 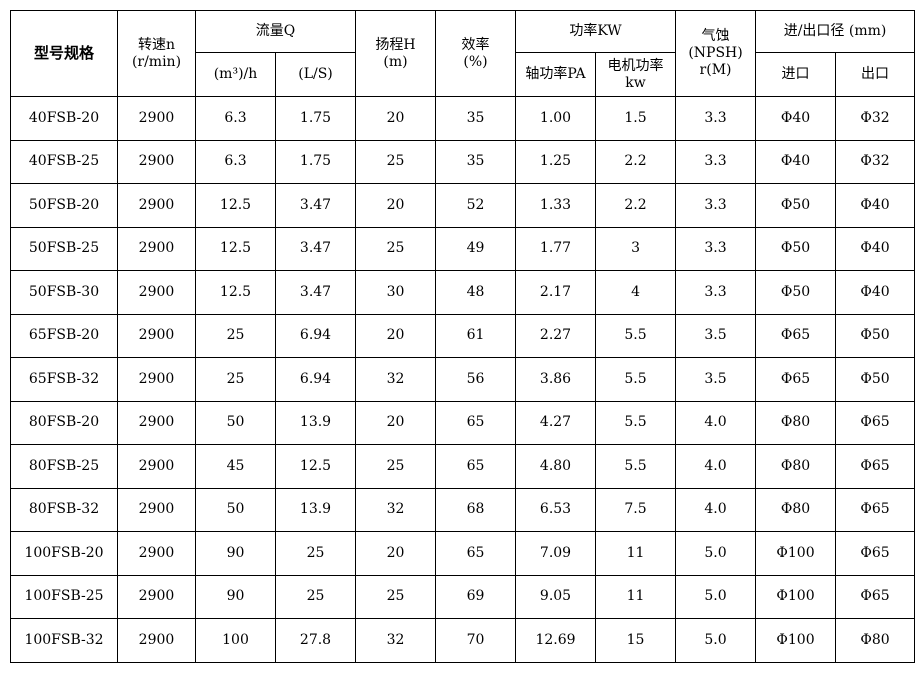 I want to click on data-cell: 6.94, so click(x=315, y=379).